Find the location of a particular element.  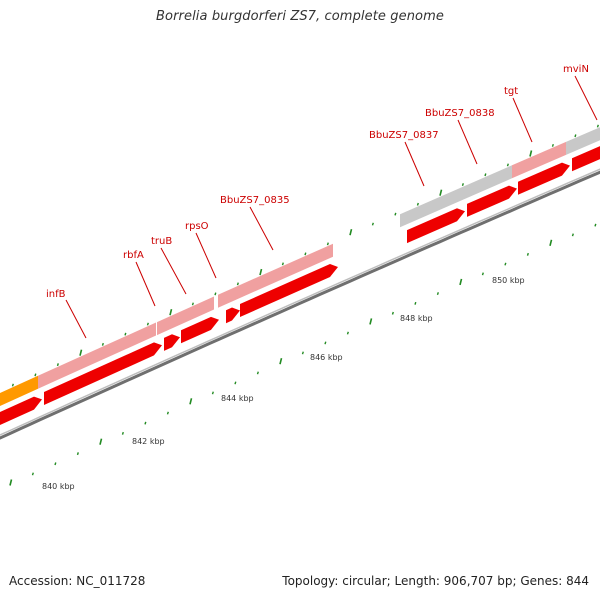

gene-label-rpsO: rpsO is located at coordinates (197, 226).